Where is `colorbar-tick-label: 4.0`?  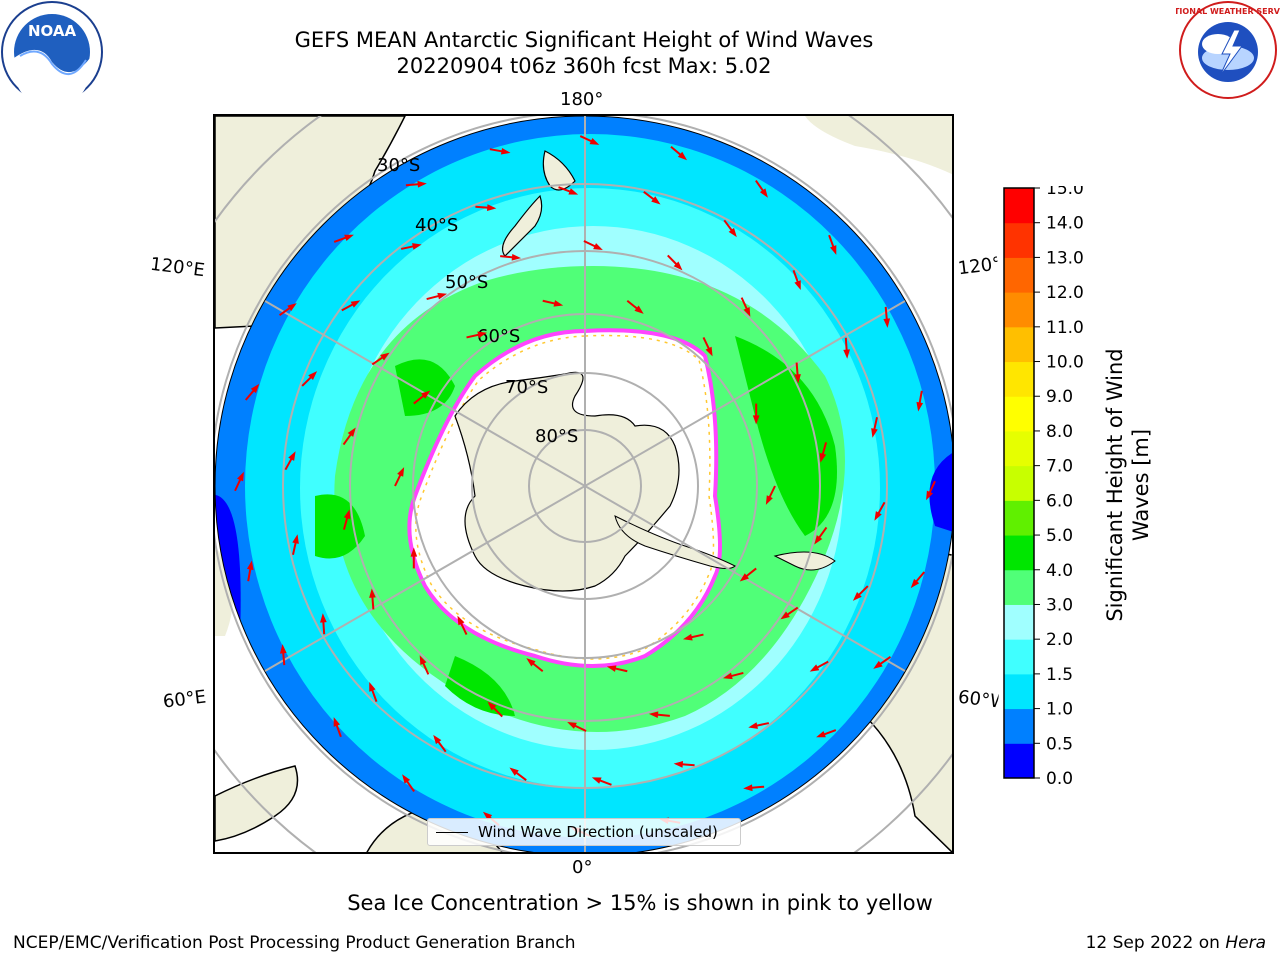 colorbar-tick-label: 4.0 is located at coordinates (1059, 571).